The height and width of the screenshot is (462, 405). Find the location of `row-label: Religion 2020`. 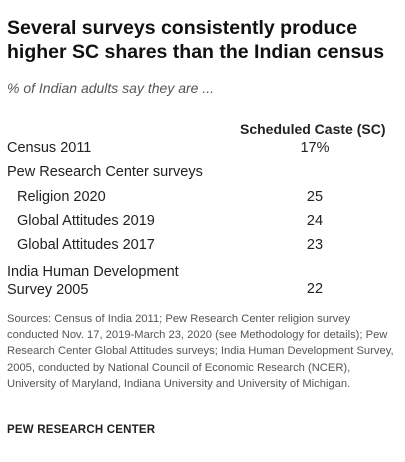

row-label: Religion 2020 is located at coordinates (61, 197).